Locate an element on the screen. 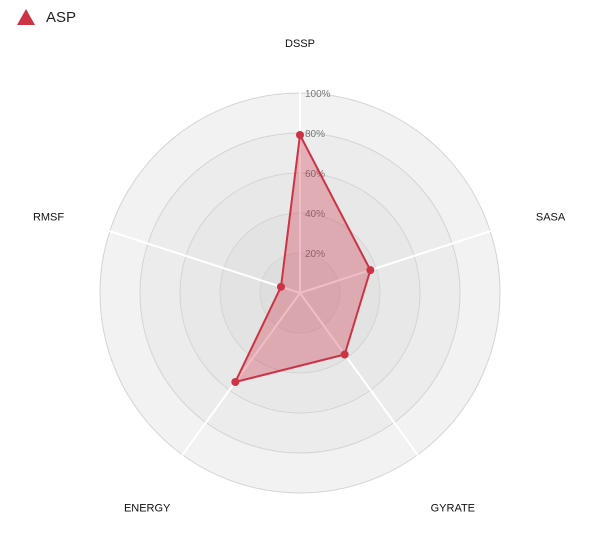 The height and width of the screenshot is (538, 598). tick-label: 80% is located at coordinates (315, 134).